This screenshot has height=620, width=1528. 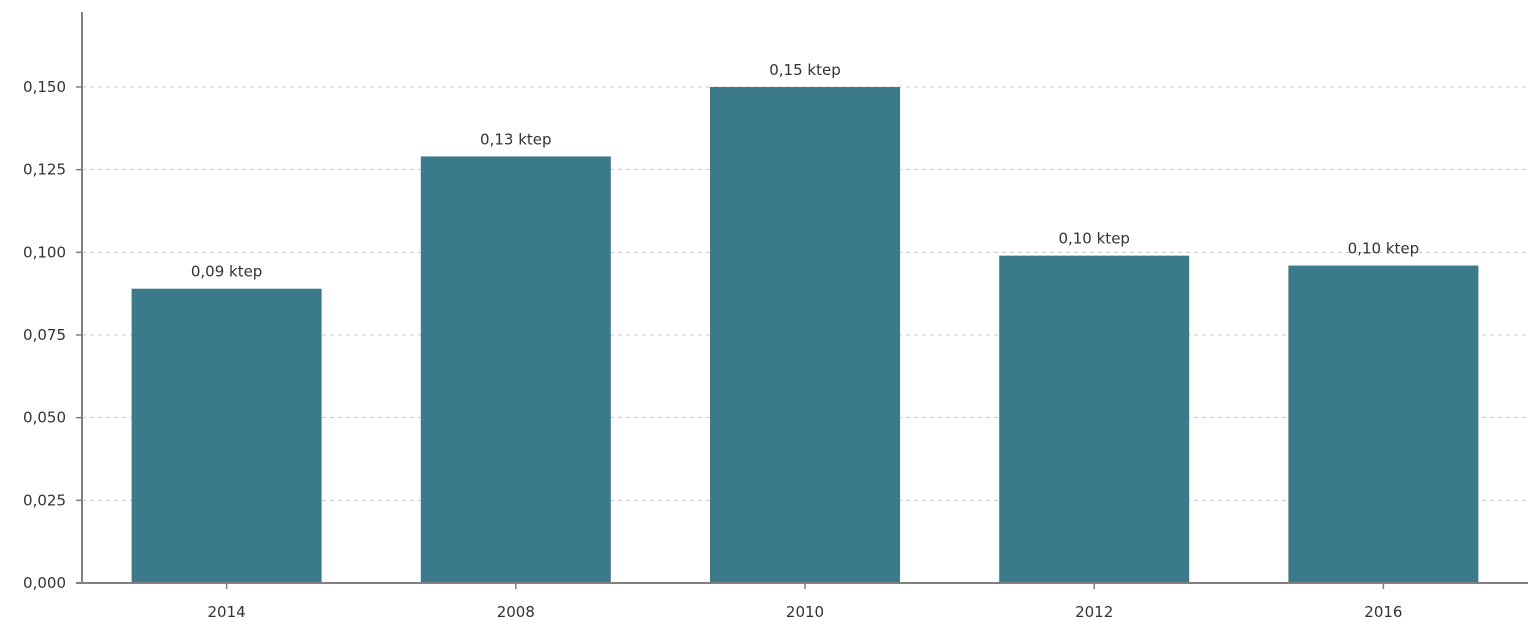 I want to click on y-tick-label: 0,075, so click(x=44, y=335).